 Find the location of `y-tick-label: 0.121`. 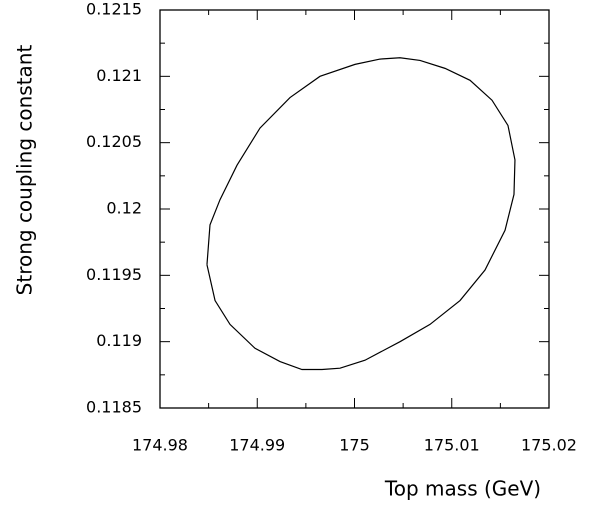

y-tick-label: 0.121 is located at coordinates (119, 75).